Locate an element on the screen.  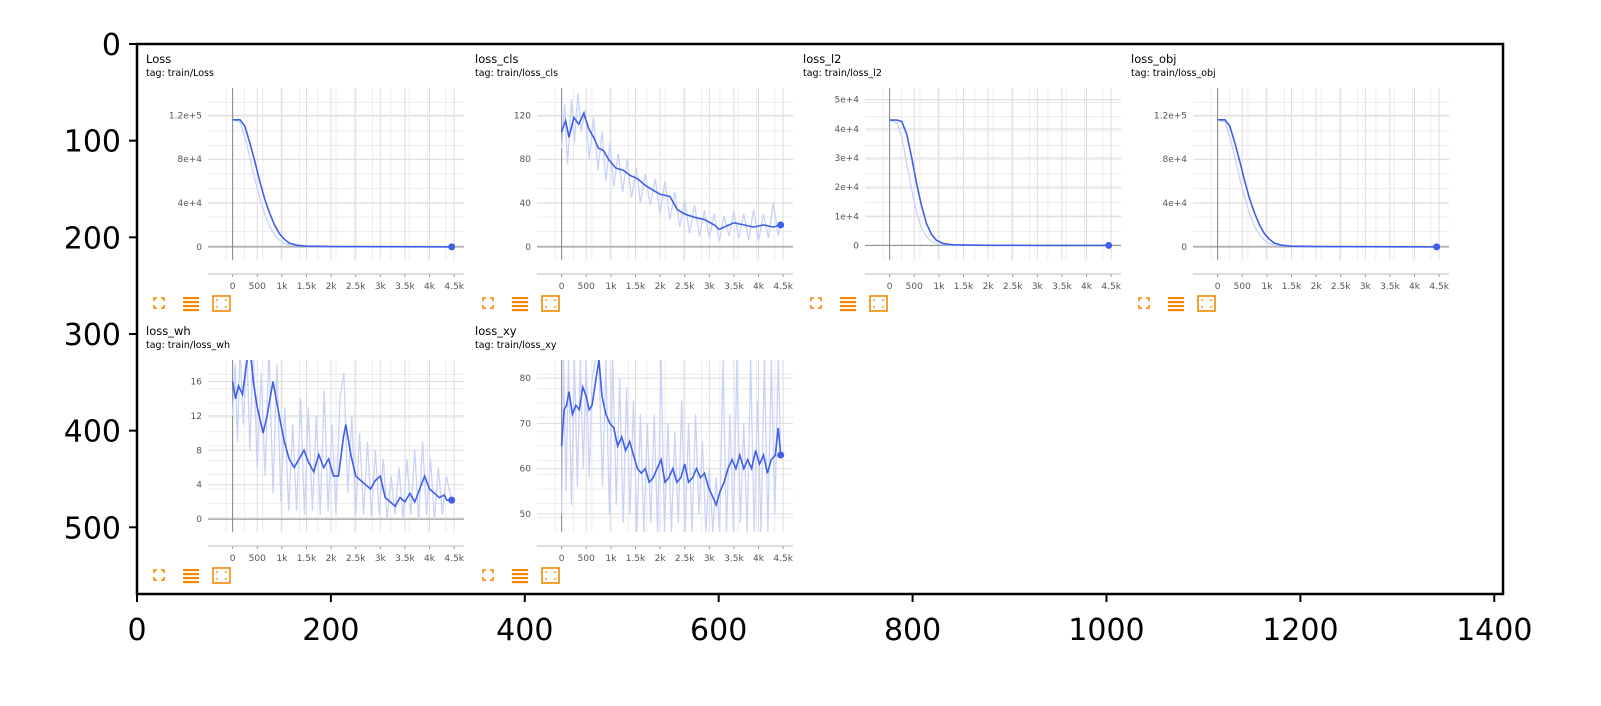
panel-tag: tag: train/loss_obj is located at coordinates (1173, 73).